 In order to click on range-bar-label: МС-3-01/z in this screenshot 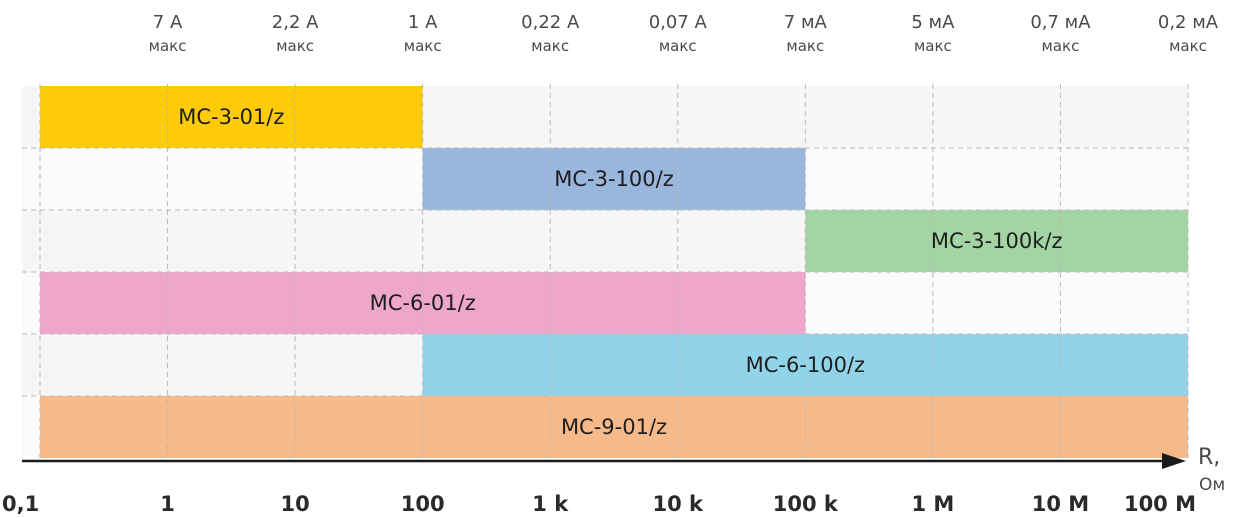, I will do `click(231, 117)`.